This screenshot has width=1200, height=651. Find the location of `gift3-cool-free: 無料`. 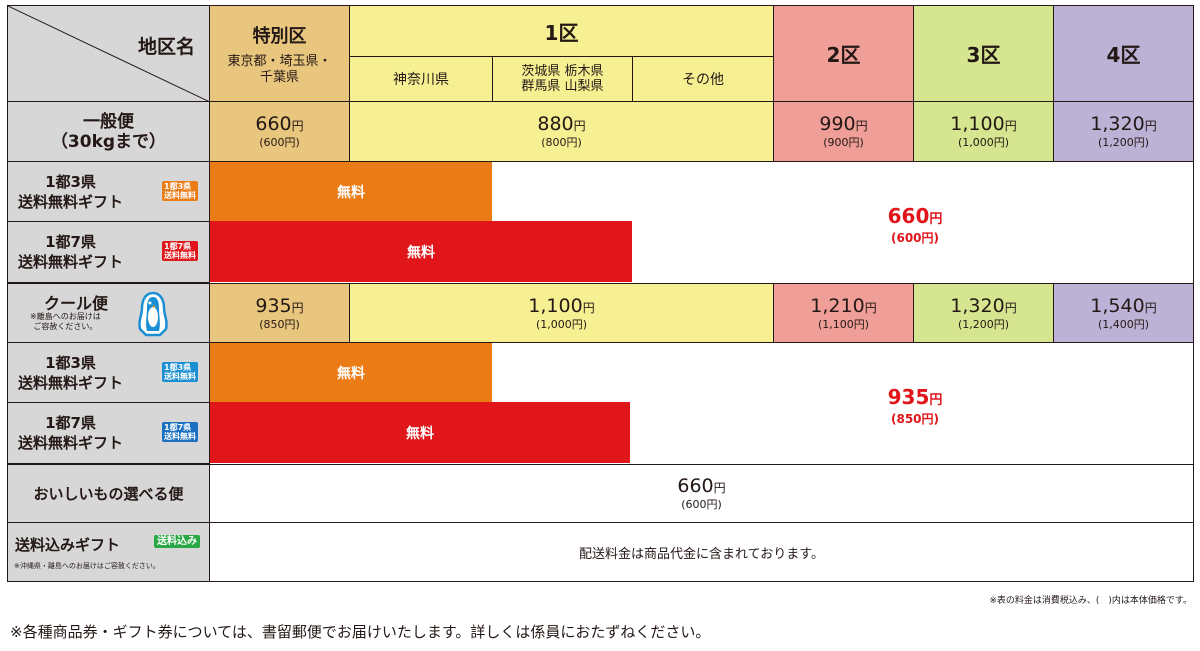

gift3-cool-free: 無料 is located at coordinates (351, 372).